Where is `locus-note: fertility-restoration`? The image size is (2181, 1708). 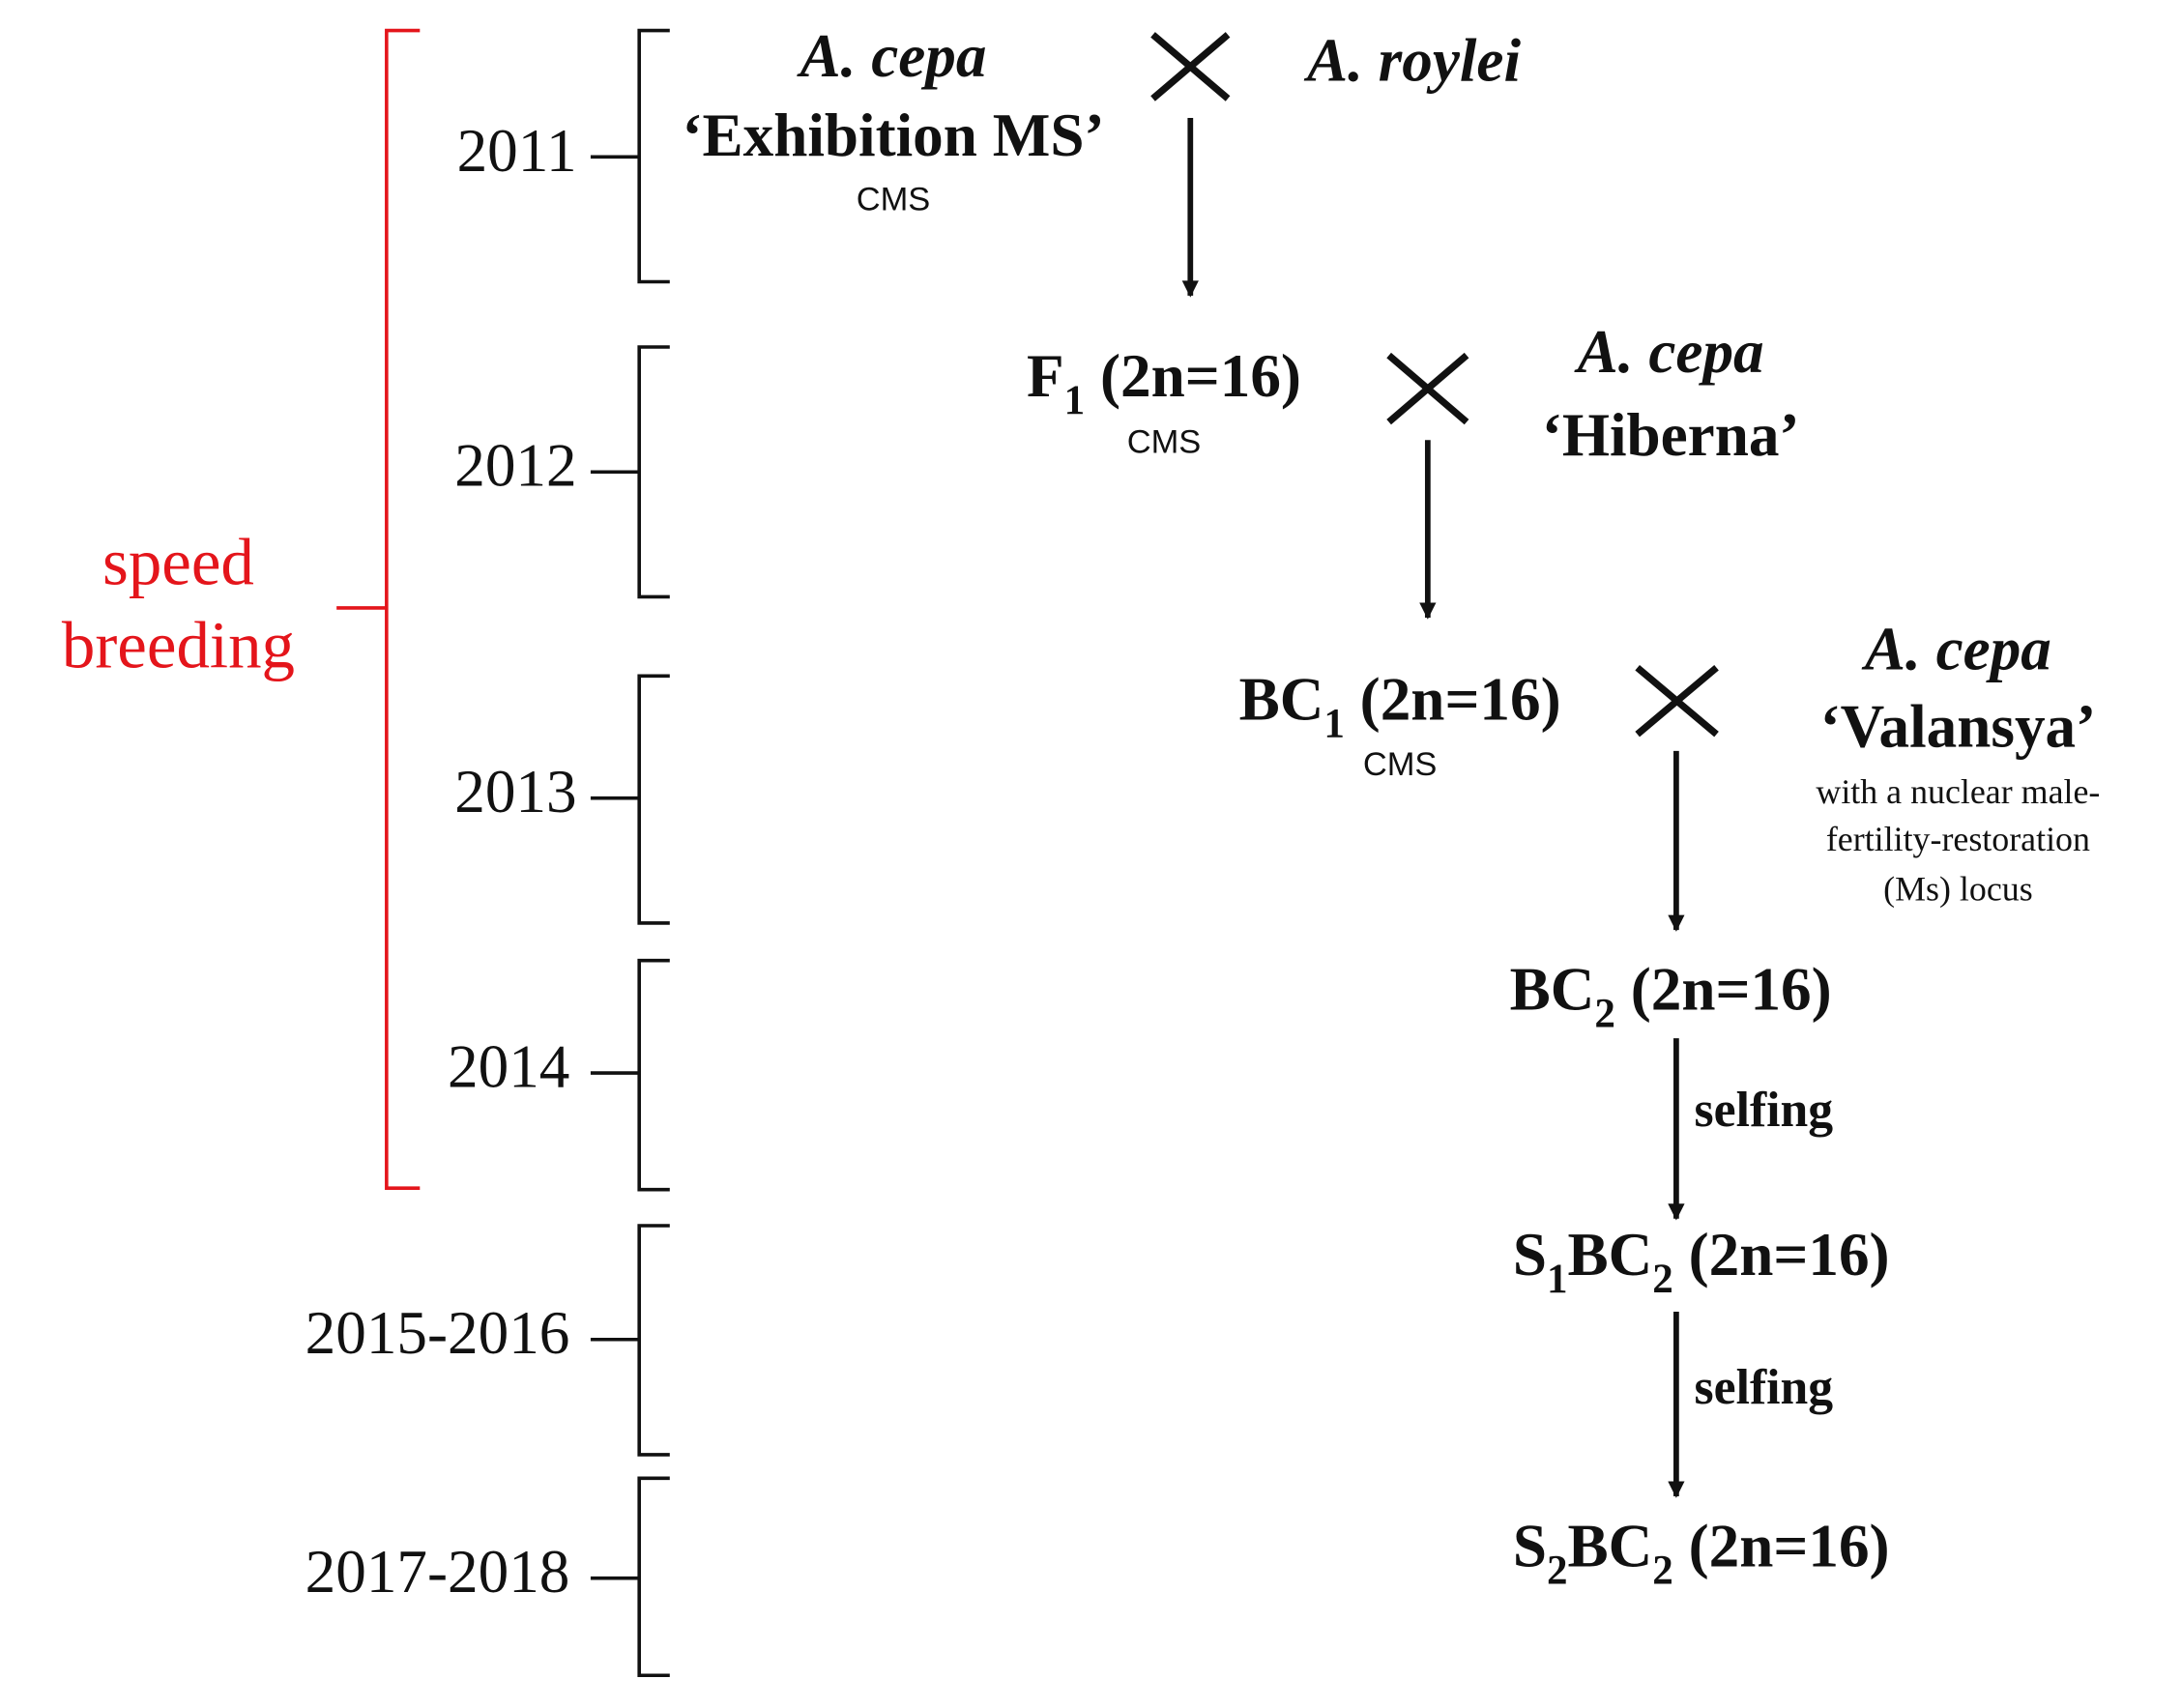 locus-note: fertility-restoration is located at coordinates (1958, 839).